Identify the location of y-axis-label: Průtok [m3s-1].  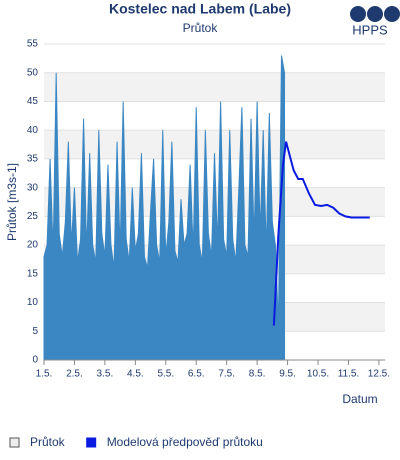
(12, 202).